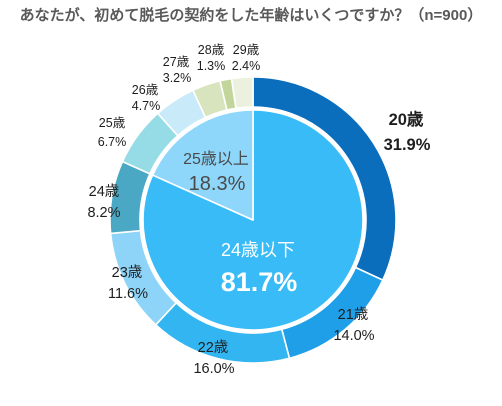  What do you see at coordinates (112, 123) in the screenshot?
I see `label-age-25: 25歳` at bounding box center [112, 123].